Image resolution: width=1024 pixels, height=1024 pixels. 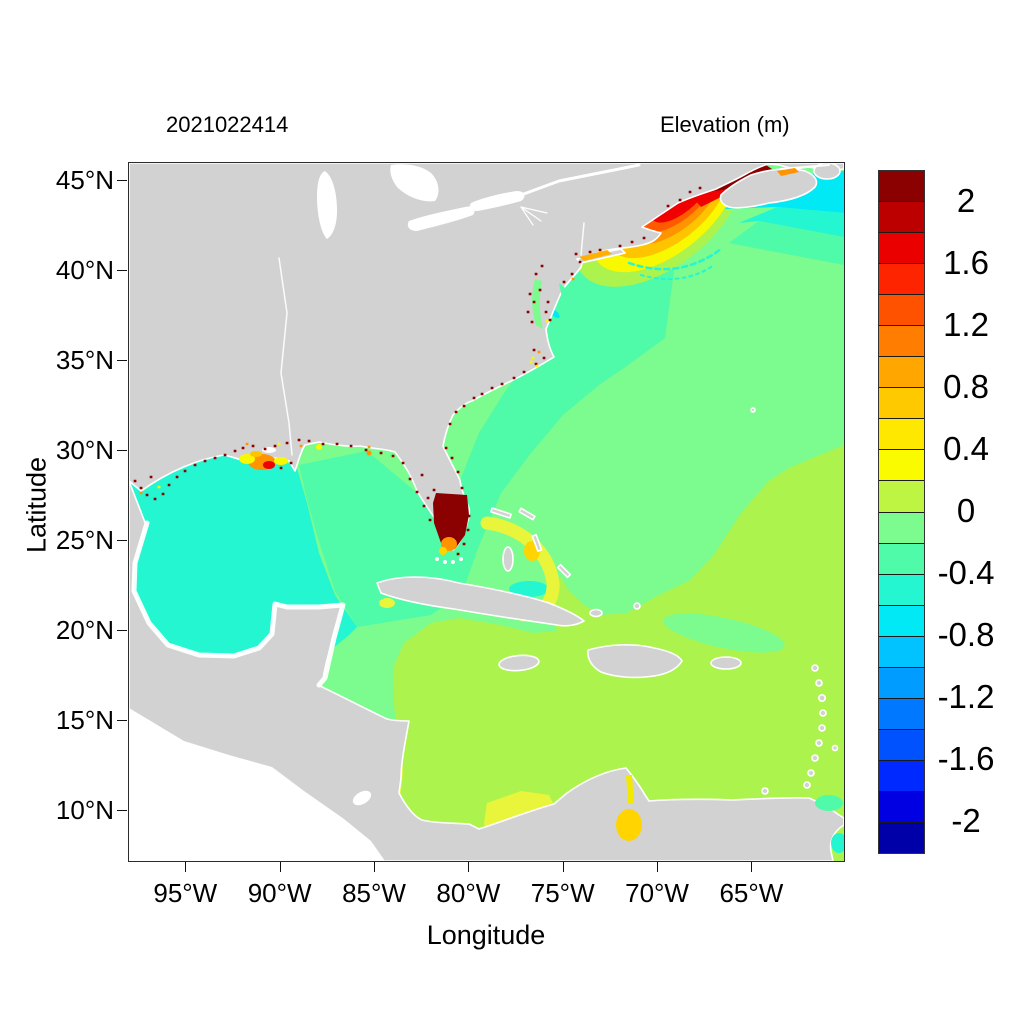 What do you see at coordinates (84, 180) in the screenshot?
I see `y-tick-label: 45°N` at bounding box center [84, 180].